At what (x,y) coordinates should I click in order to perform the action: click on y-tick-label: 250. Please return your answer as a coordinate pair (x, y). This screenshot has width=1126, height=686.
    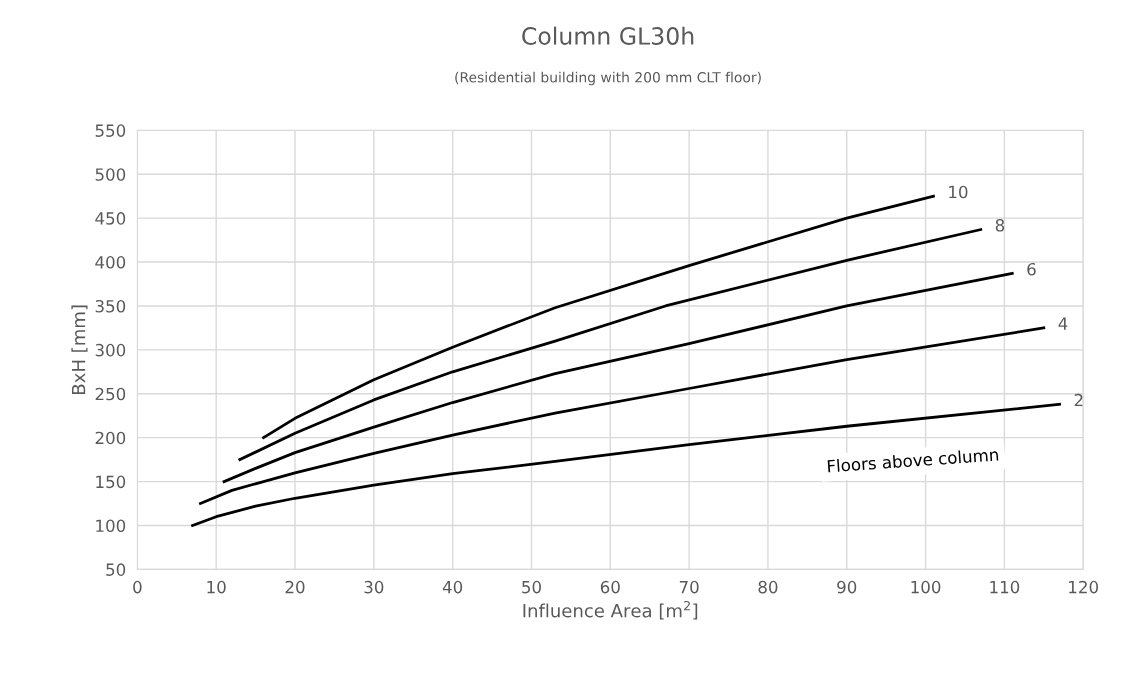
    Looking at the image, I should click on (110, 394).